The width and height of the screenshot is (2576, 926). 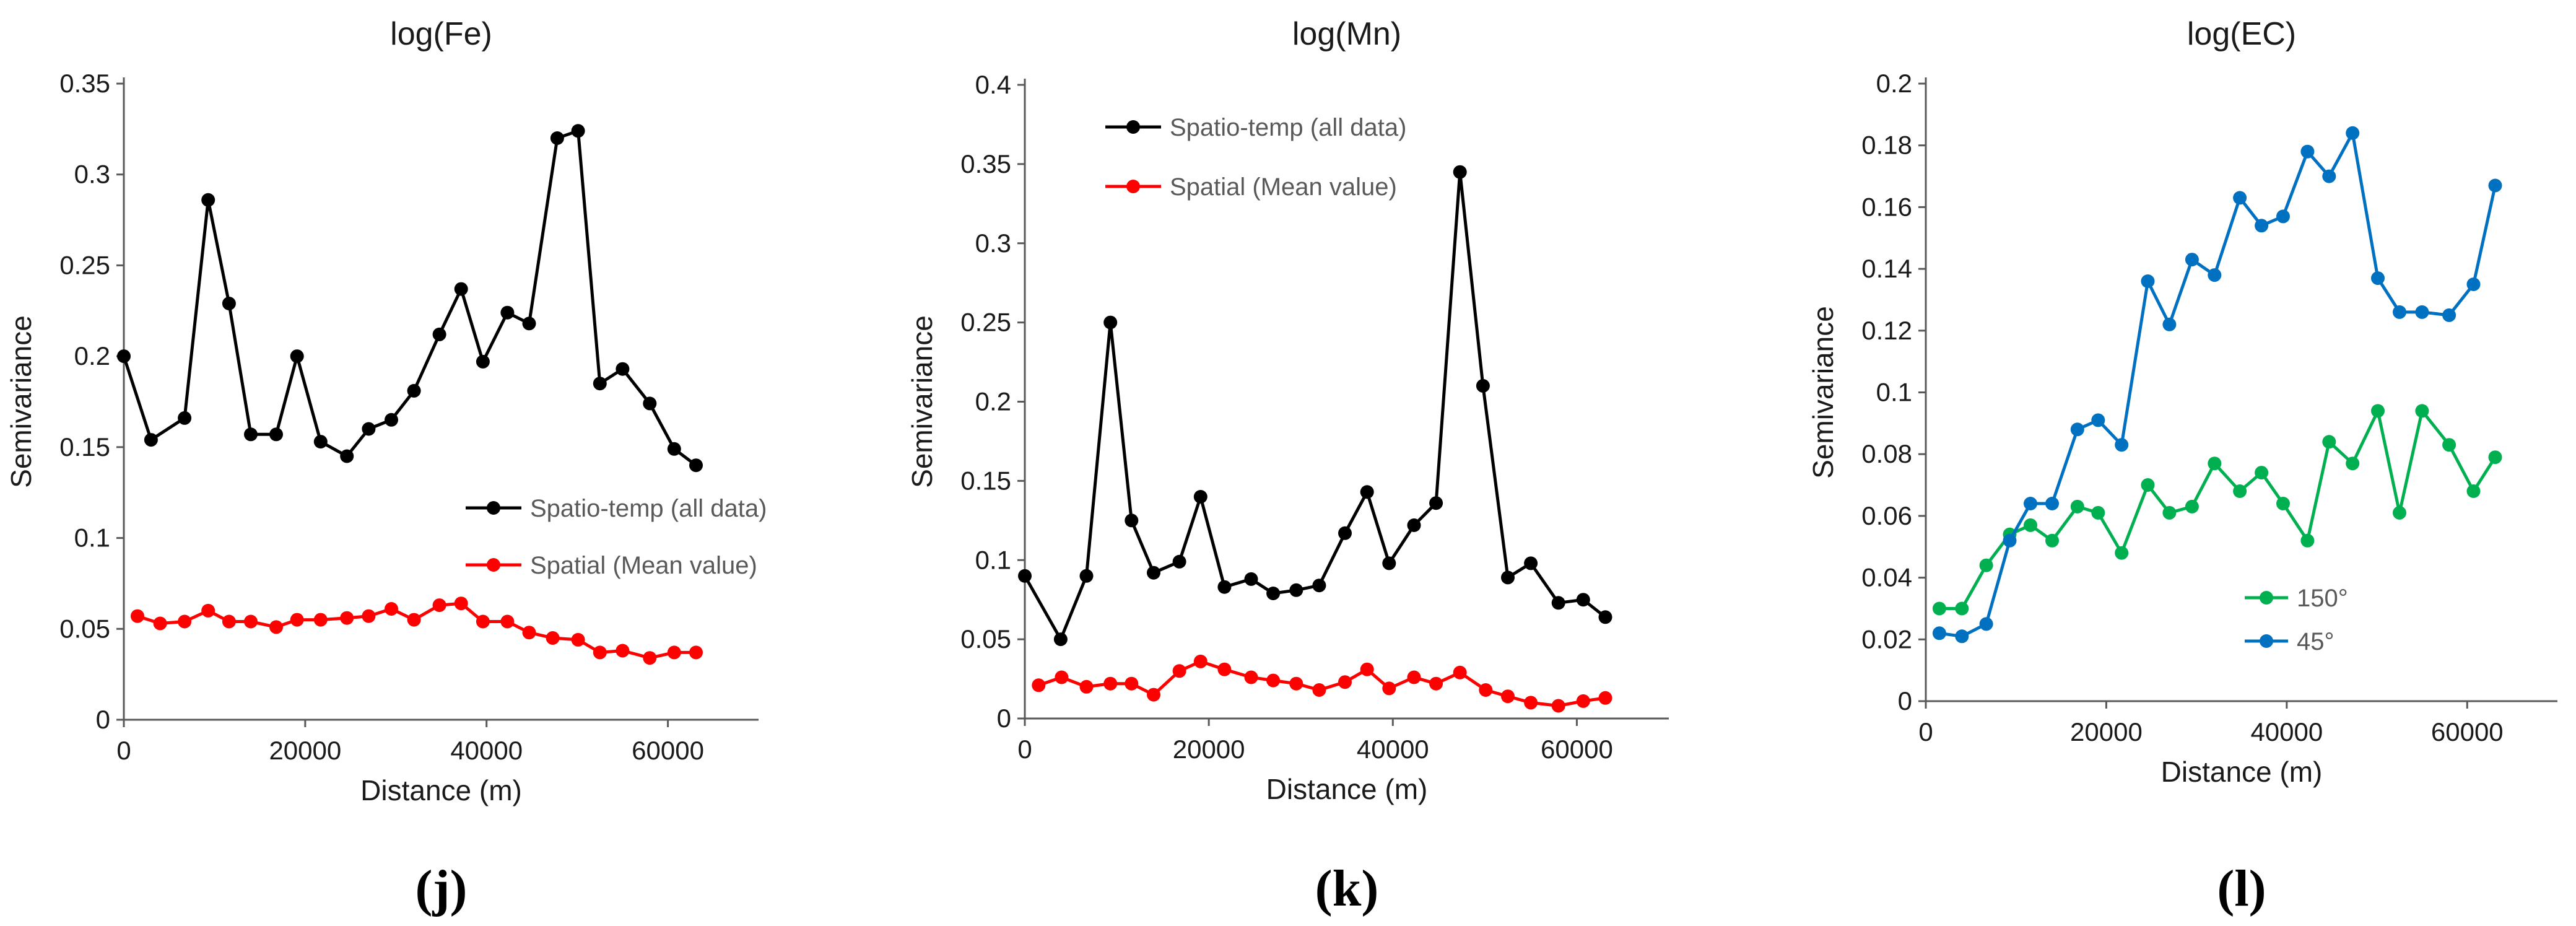 I want to click on x-axis-label: Distance (m), so click(x=441, y=790).